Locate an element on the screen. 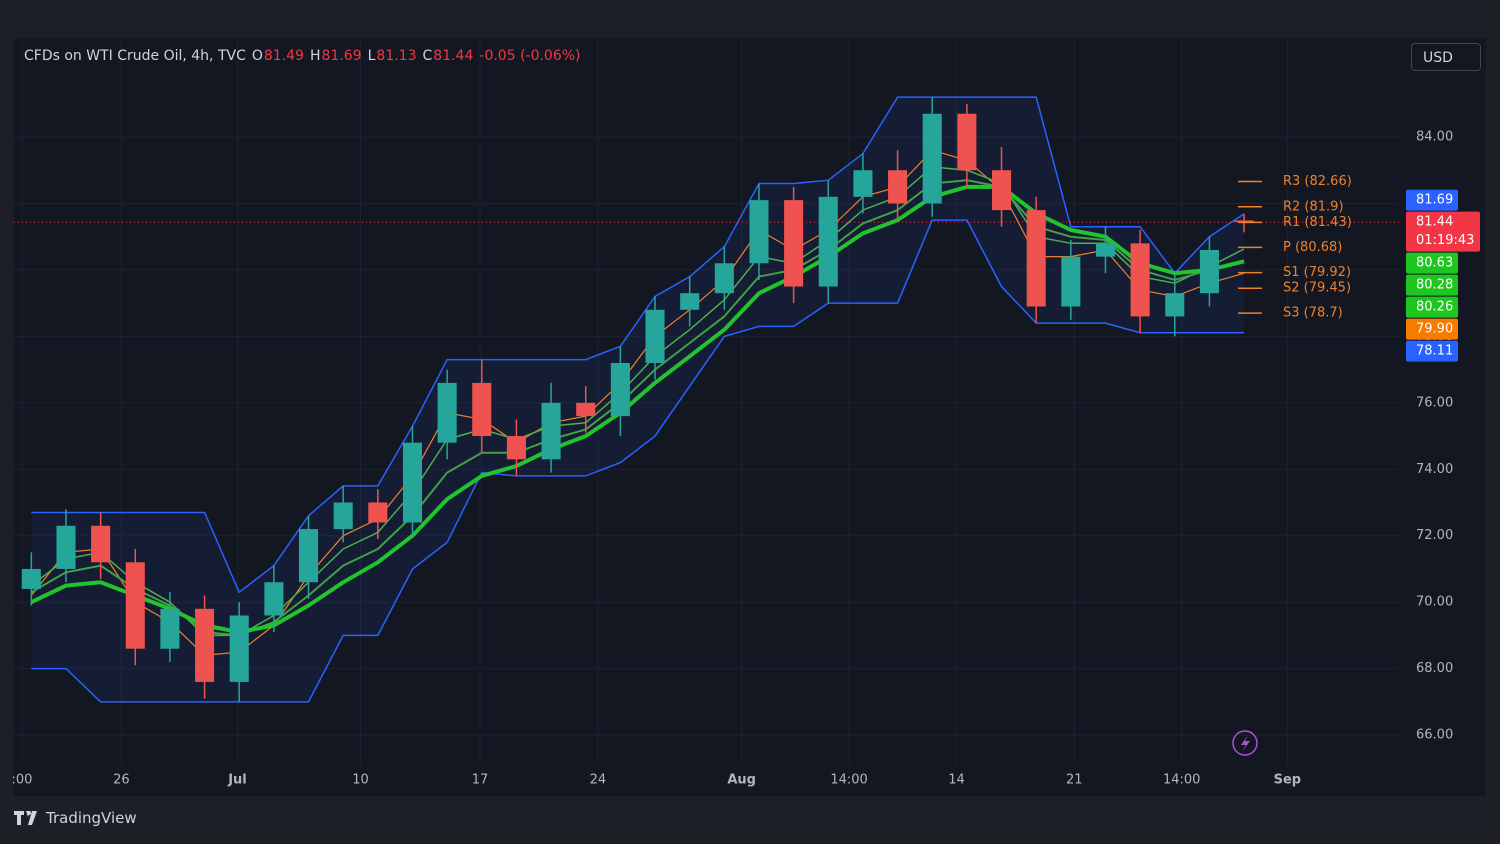 The height and width of the screenshot is (844, 1500). ohlc-value: 81.69 is located at coordinates (341, 56).